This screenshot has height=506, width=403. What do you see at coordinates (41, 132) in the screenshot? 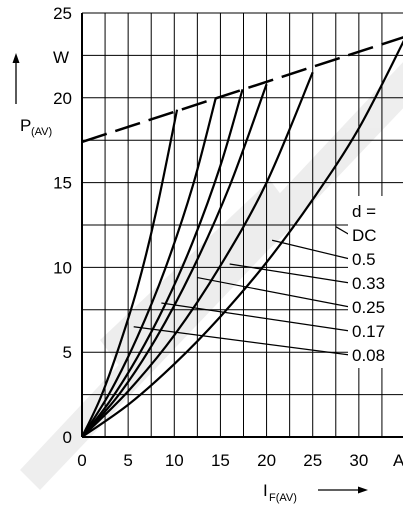
I see `y-axis-label-sub: (AV)` at bounding box center [41, 132].